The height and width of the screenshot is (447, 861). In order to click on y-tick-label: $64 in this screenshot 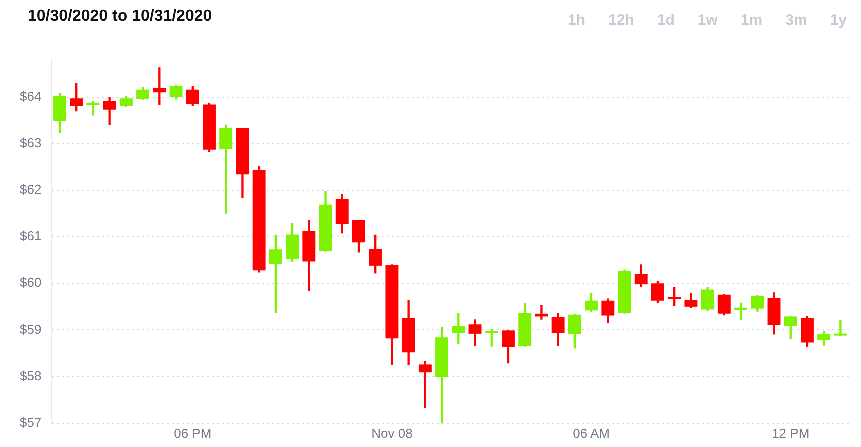, I will do `click(31, 96)`.